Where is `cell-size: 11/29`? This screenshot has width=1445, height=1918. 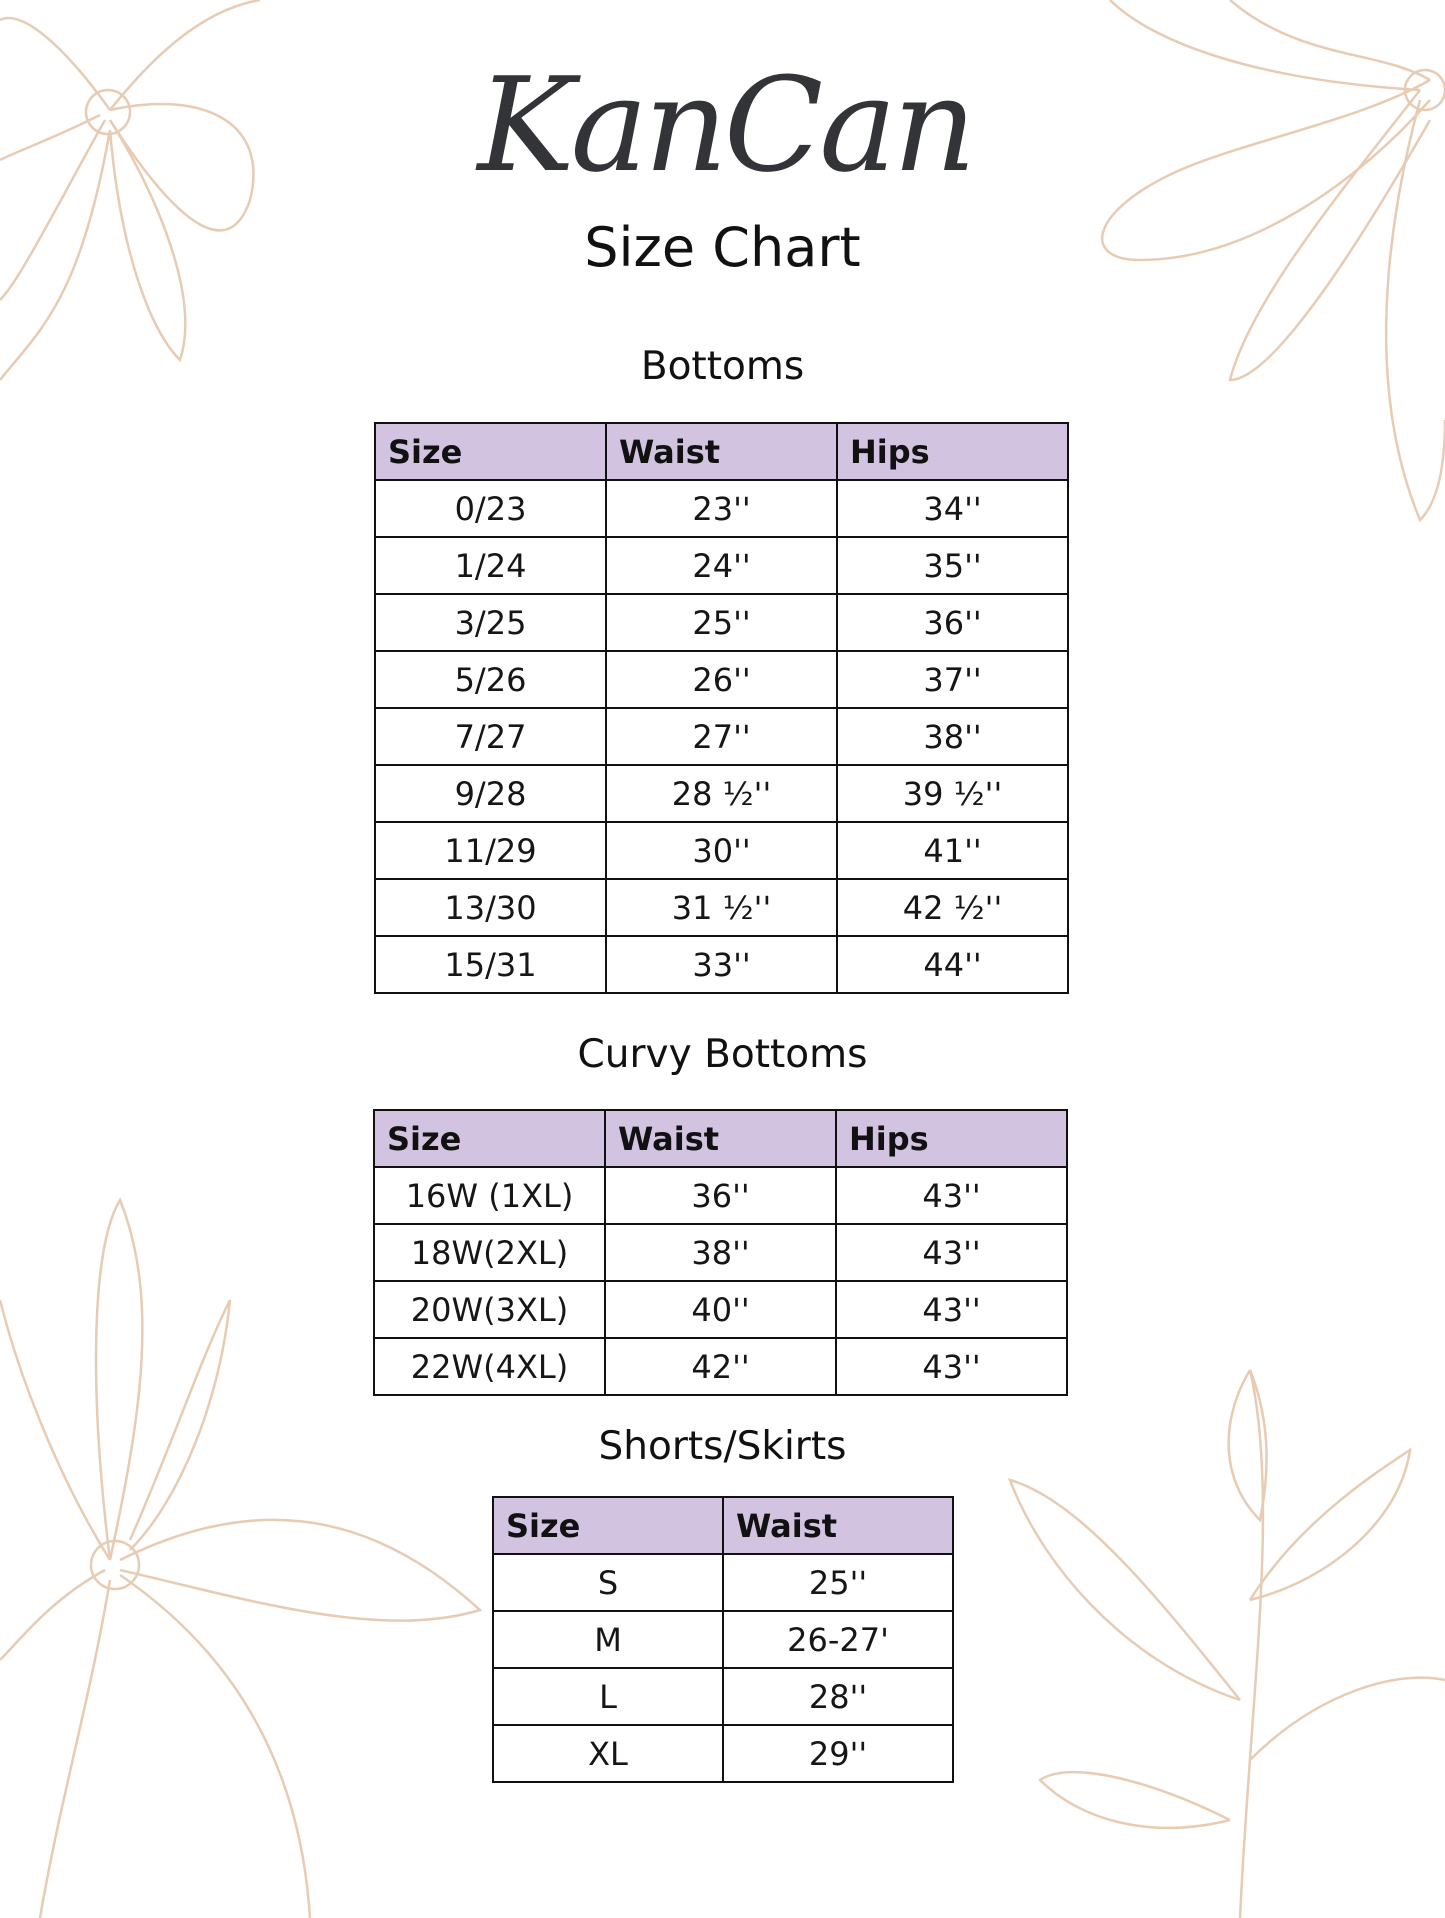 cell-size: 11/29 is located at coordinates (490, 850).